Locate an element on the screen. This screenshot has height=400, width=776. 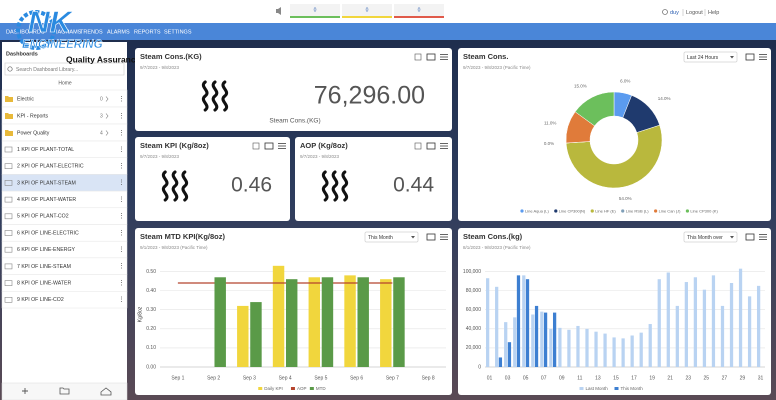
home-icon is located at coordinates (106, 391).